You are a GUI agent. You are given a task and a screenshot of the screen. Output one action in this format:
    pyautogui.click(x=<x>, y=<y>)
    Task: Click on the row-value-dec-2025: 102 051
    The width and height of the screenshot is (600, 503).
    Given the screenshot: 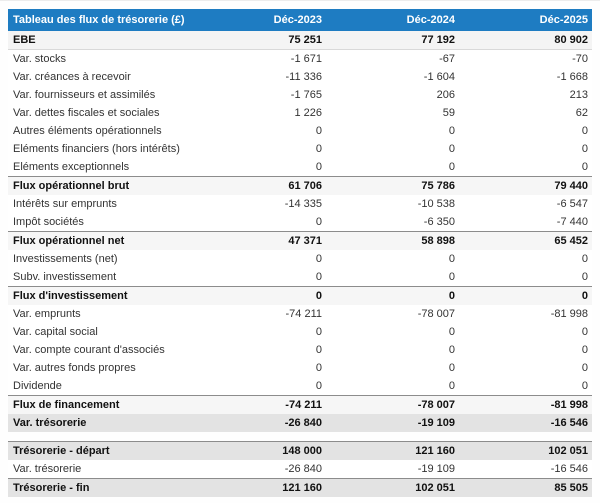 What is the action you would take?
    pyautogui.click(x=525, y=450)
    